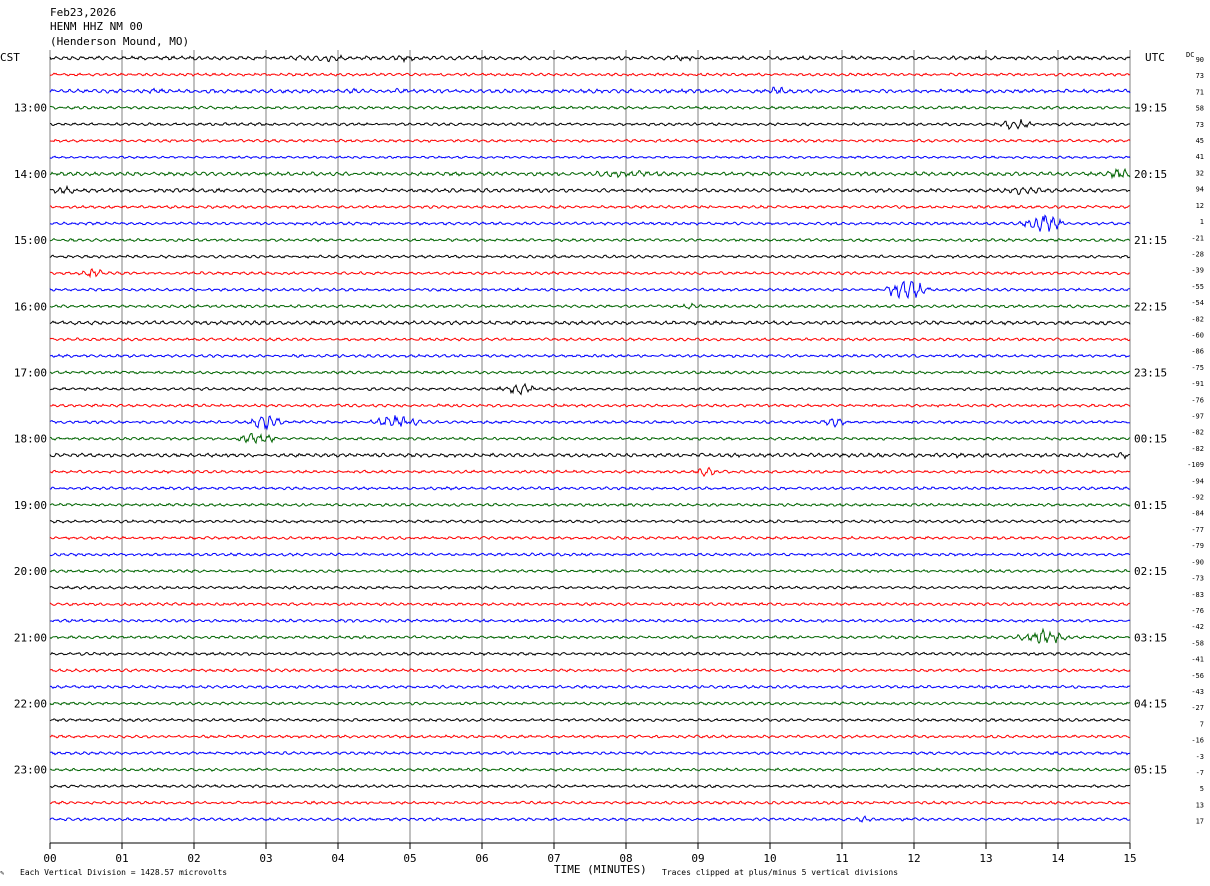 The width and height of the screenshot is (1210, 886). I want to click on location-label: (Henderson Mound, MO), so click(119, 41).